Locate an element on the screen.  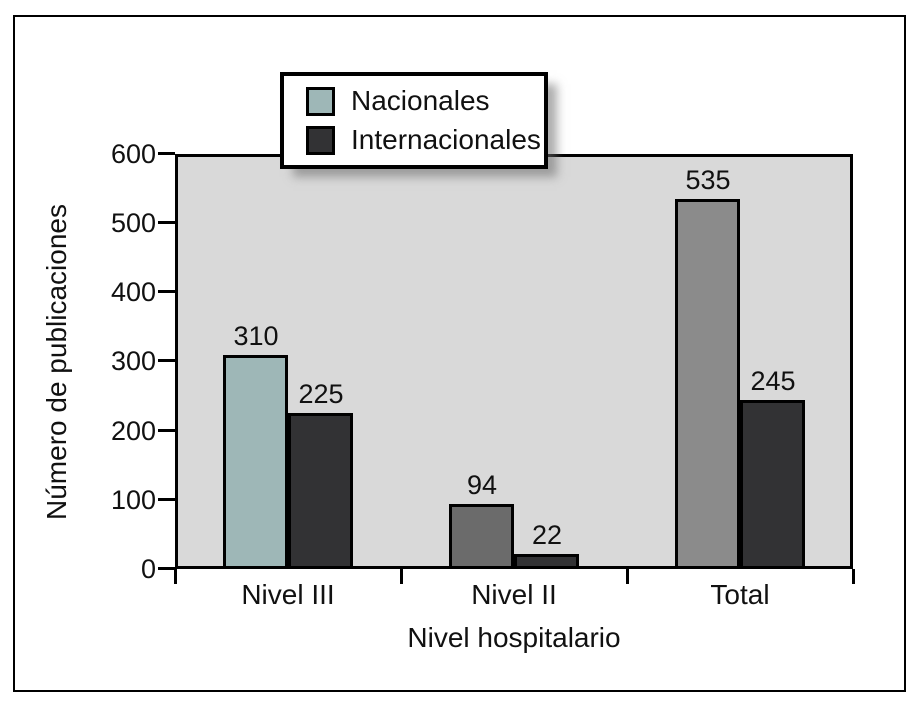
bar-value-label: 225 is located at coordinates (321, 394).